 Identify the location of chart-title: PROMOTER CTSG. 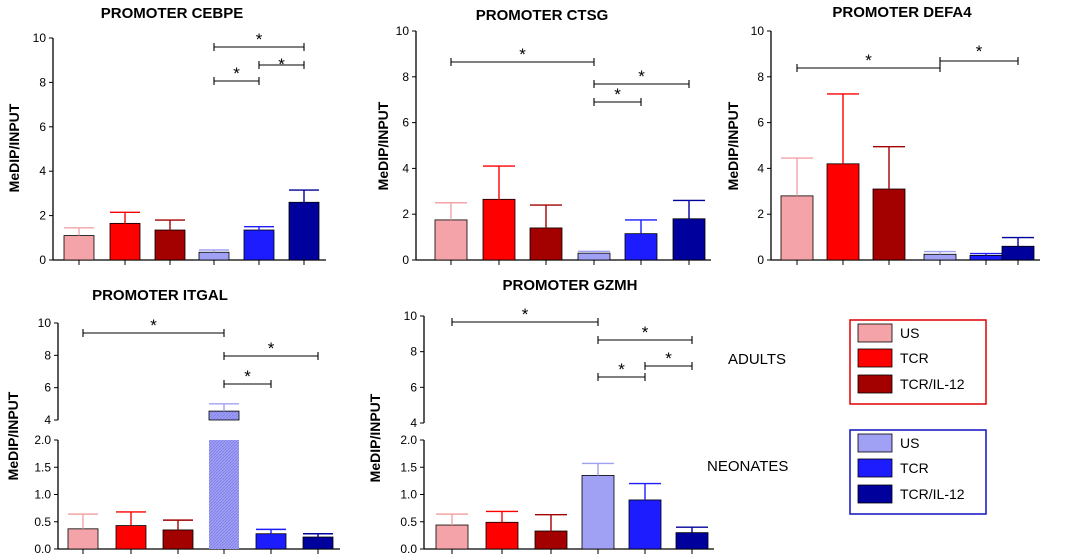
(542, 15).